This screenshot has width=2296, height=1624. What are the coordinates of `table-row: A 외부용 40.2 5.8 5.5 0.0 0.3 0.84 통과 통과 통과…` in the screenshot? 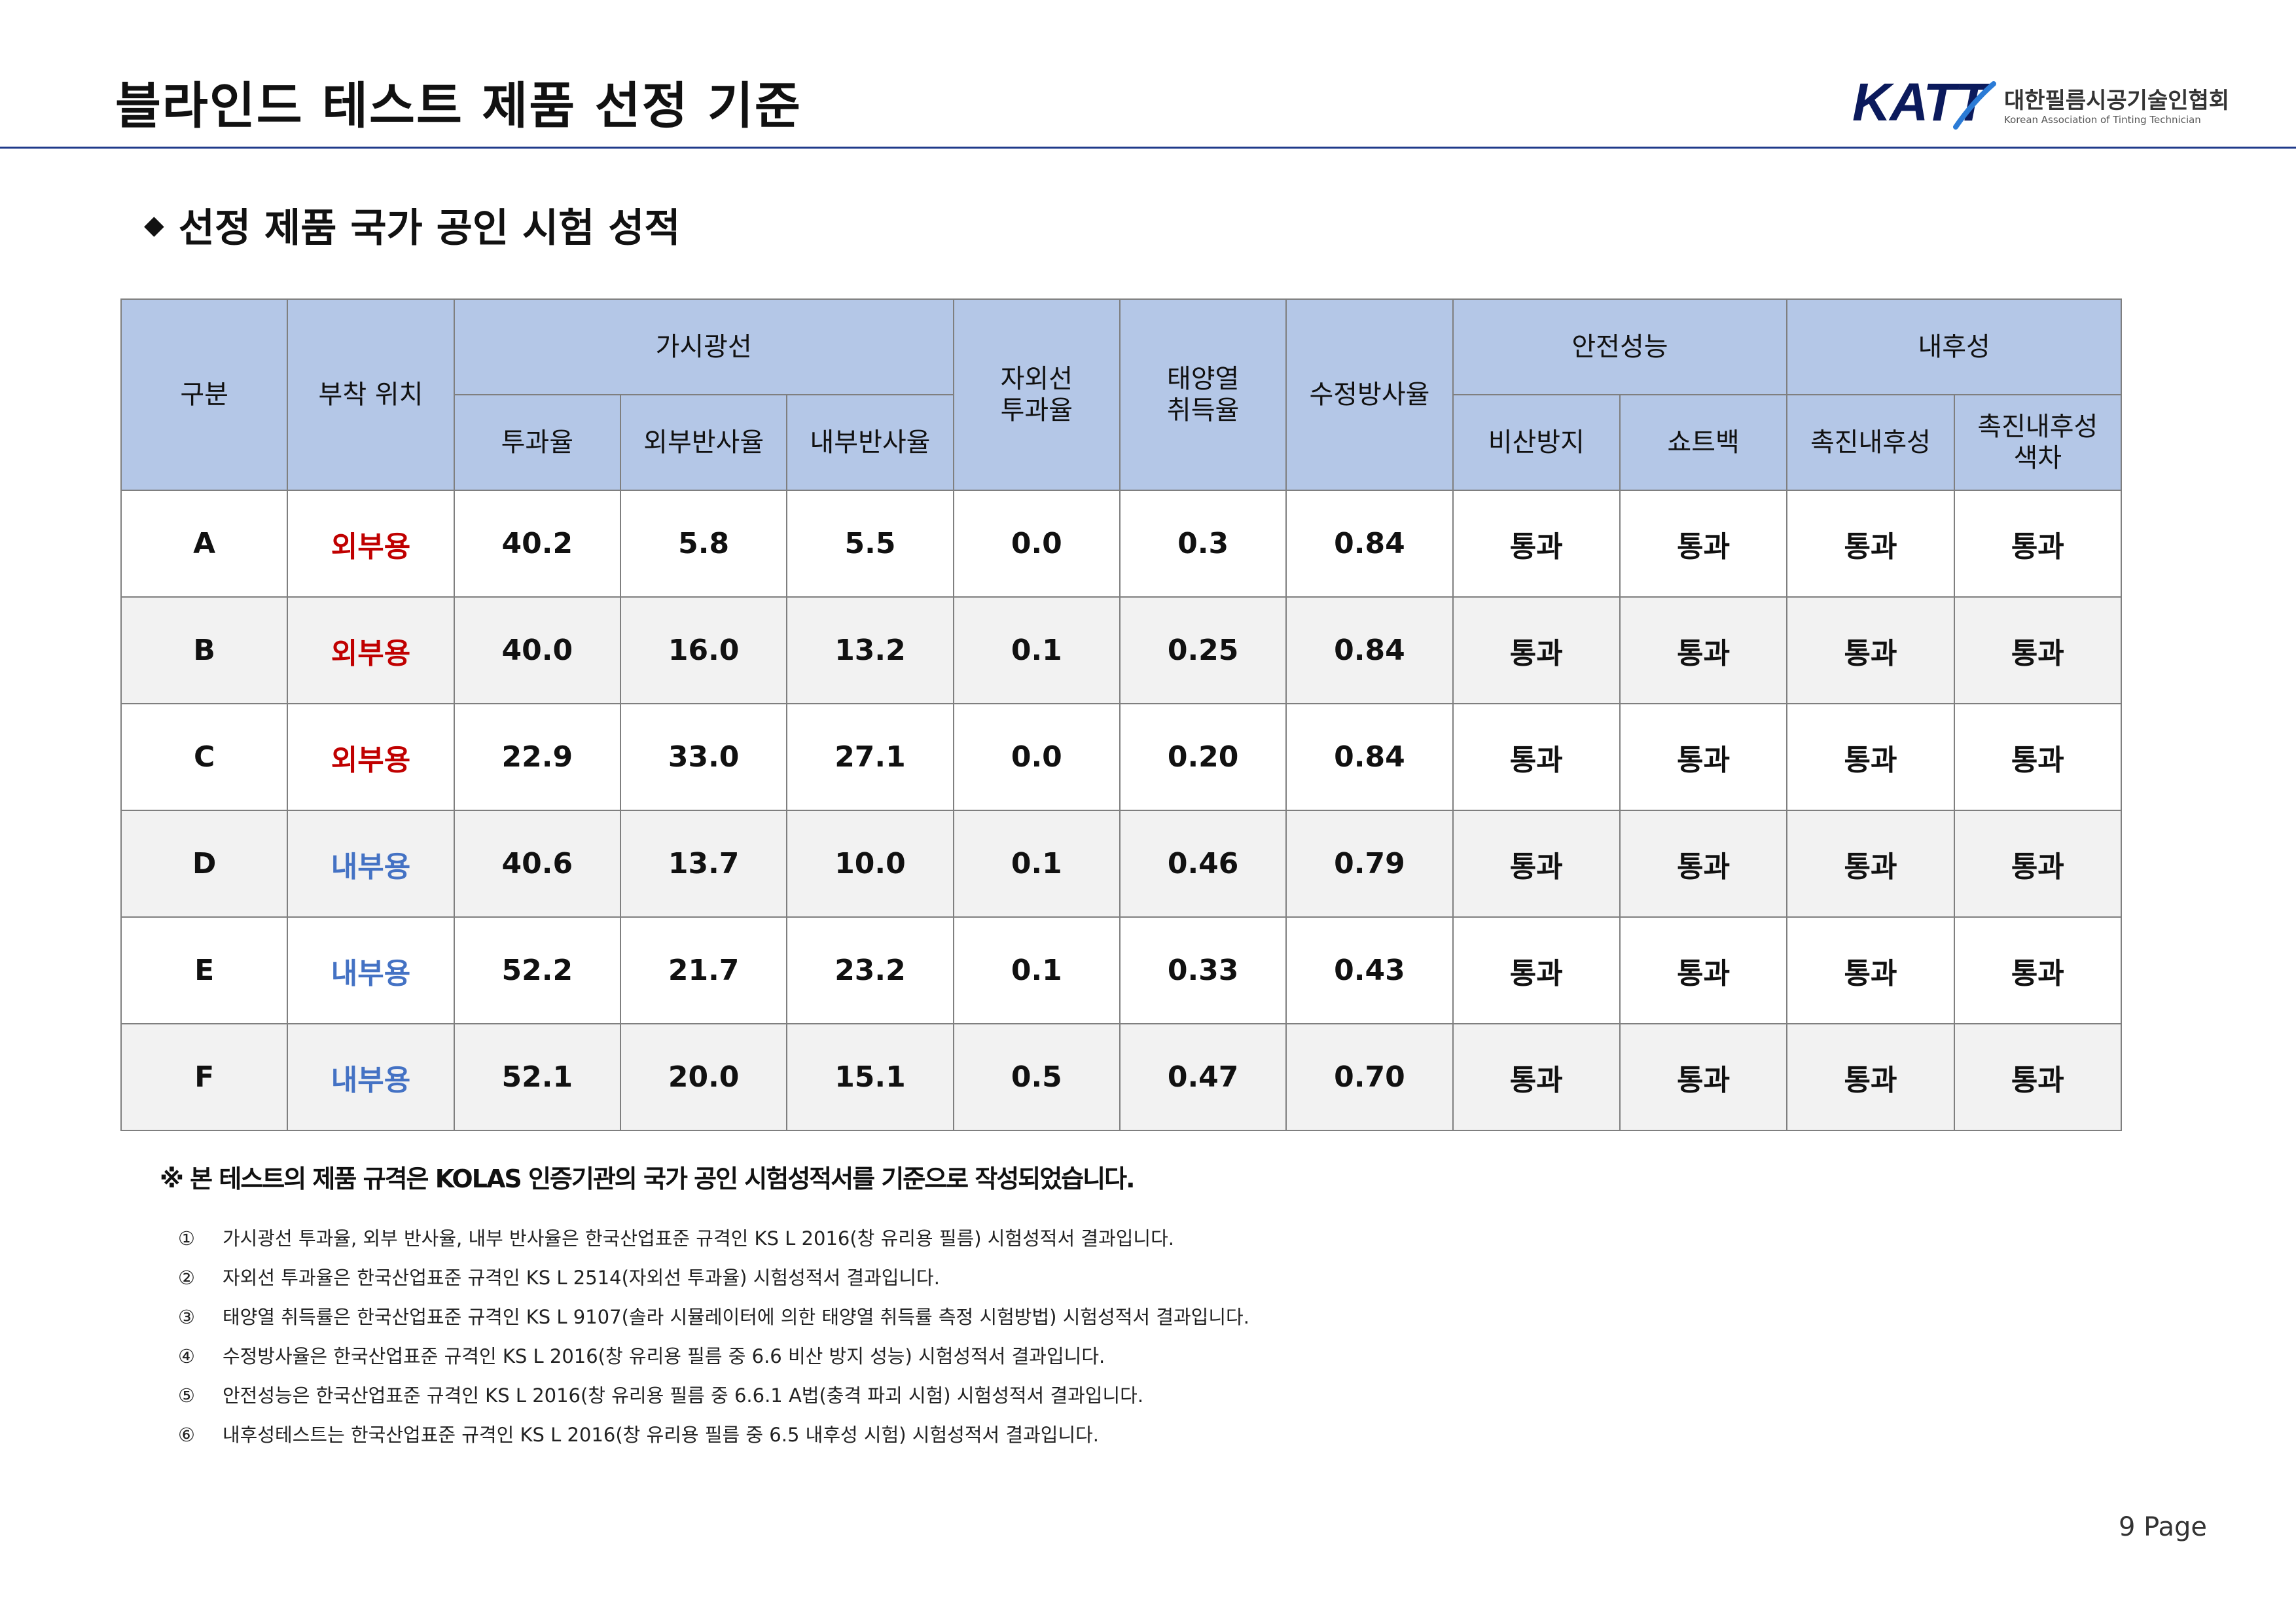 It's located at (1121, 544).